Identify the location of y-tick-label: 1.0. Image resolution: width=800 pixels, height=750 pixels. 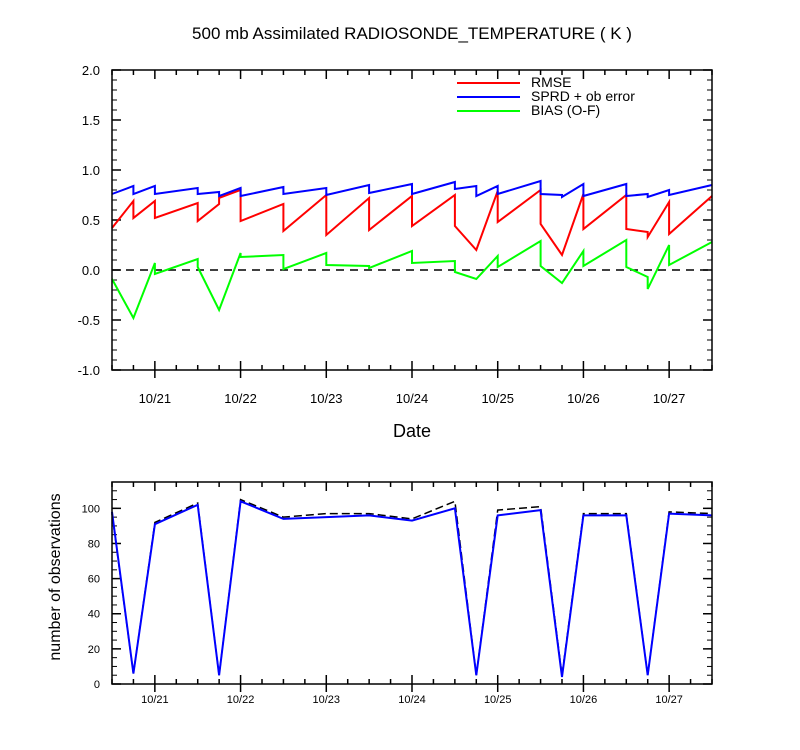
(91, 170).